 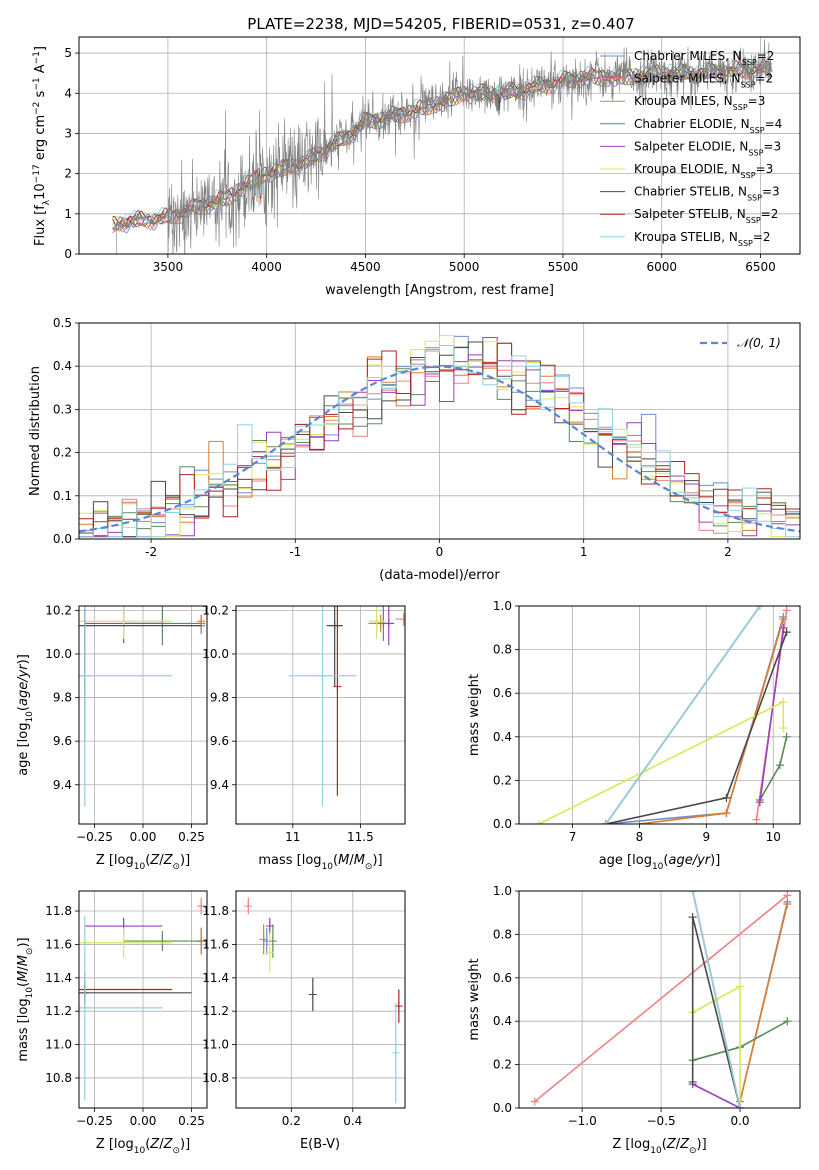 What do you see at coordinates (266, 267) in the screenshot?
I see `x-tick-label: 4000` at bounding box center [266, 267].